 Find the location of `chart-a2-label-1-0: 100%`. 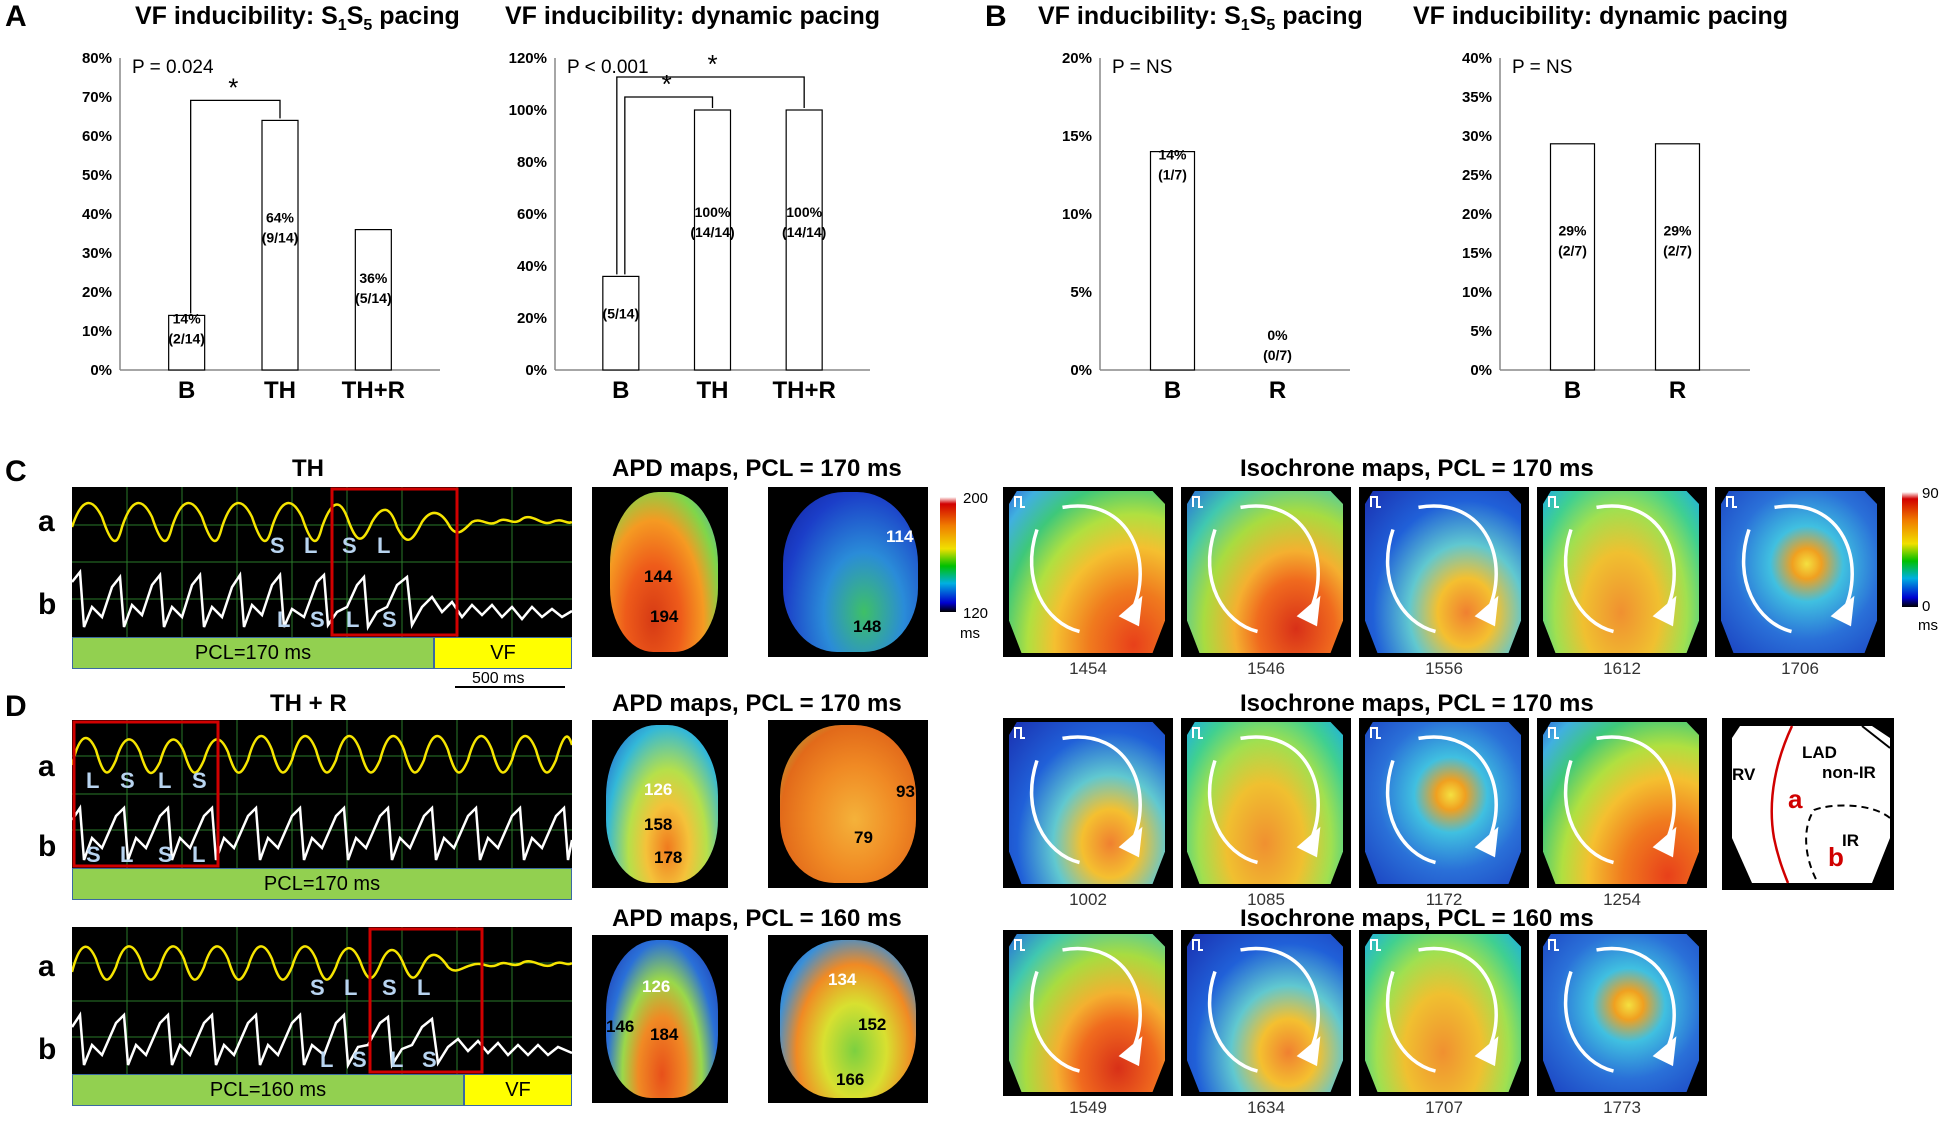

chart-a2-label-1-0: 100% is located at coordinates (713, 212).